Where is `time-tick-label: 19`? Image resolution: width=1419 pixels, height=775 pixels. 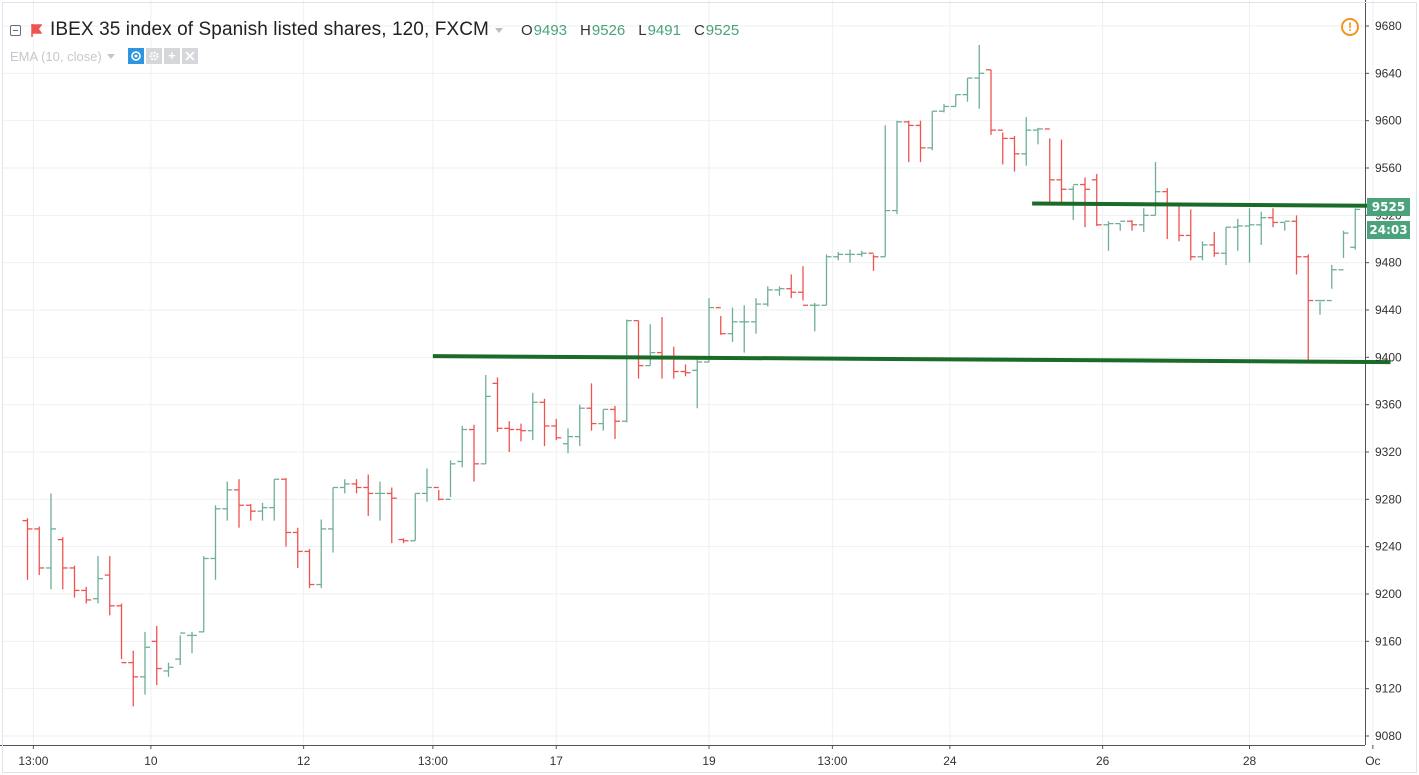
time-tick-label: 19 is located at coordinates (709, 761).